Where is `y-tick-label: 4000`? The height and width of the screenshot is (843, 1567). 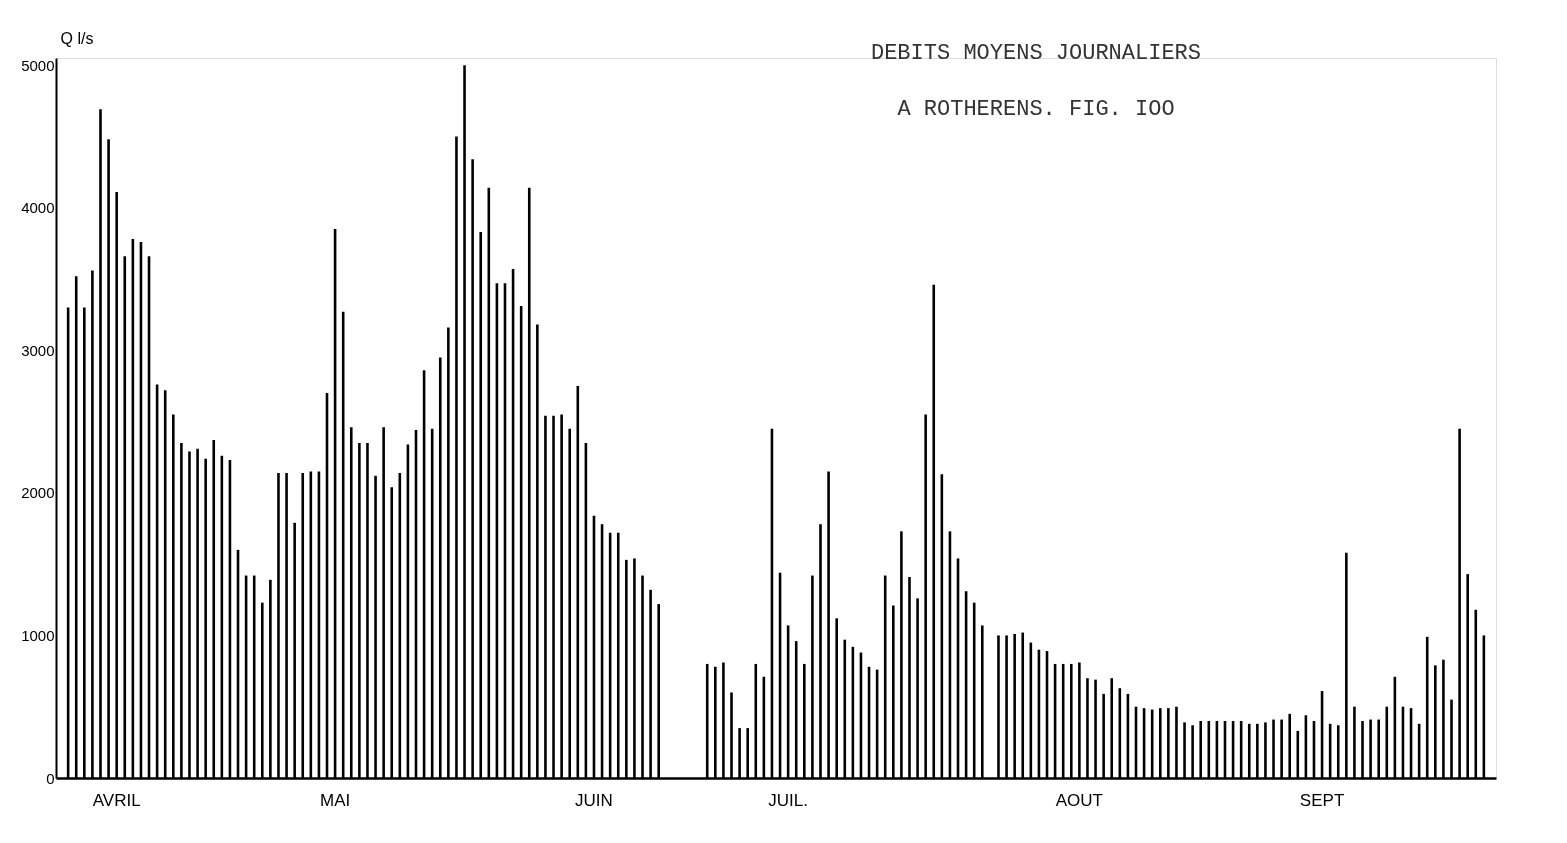 y-tick-label: 4000 is located at coordinates (38, 208).